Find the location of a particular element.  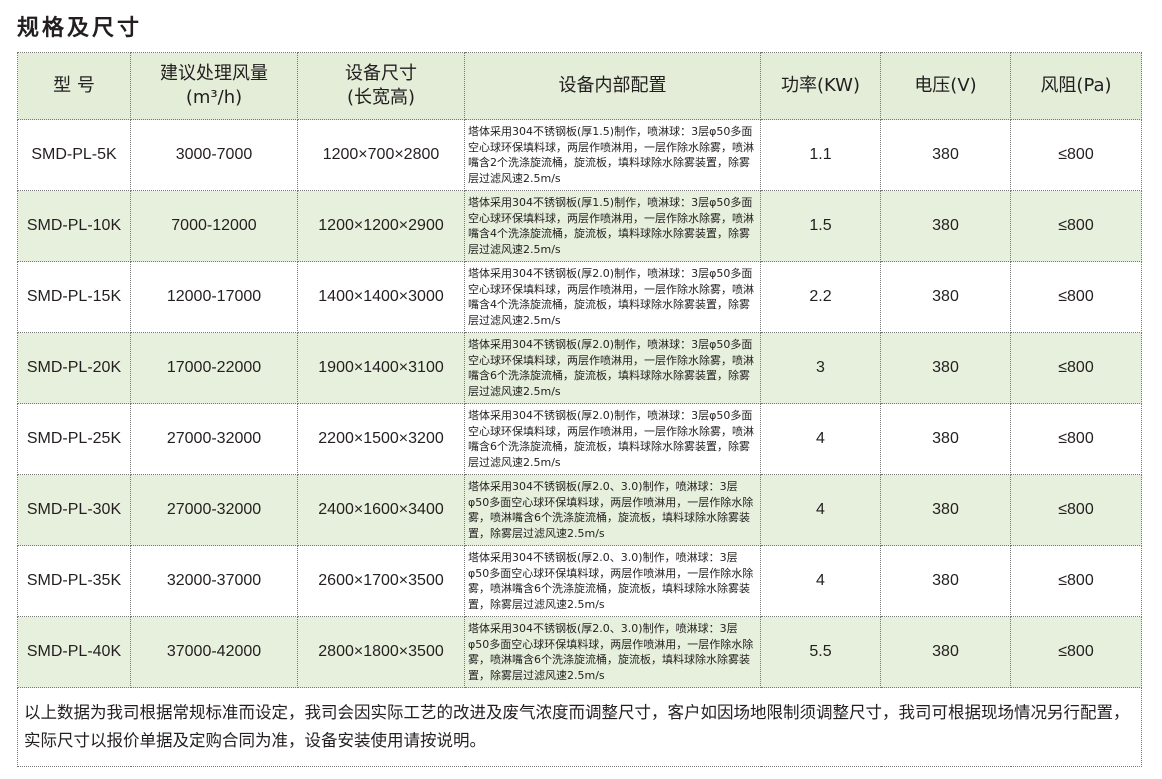

header-config: 设备内部配置 is located at coordinates (612, 86).